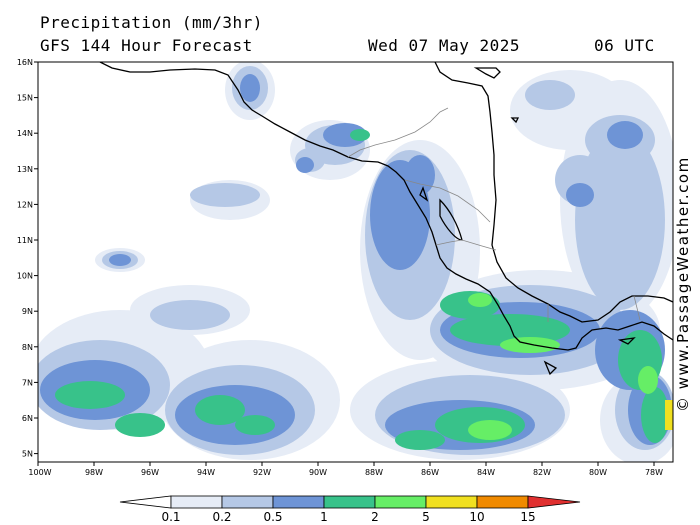 Image resolution: width=700 pixels, height=525 pixels. I want to click on precip-very-heavy, so click(563, 366).